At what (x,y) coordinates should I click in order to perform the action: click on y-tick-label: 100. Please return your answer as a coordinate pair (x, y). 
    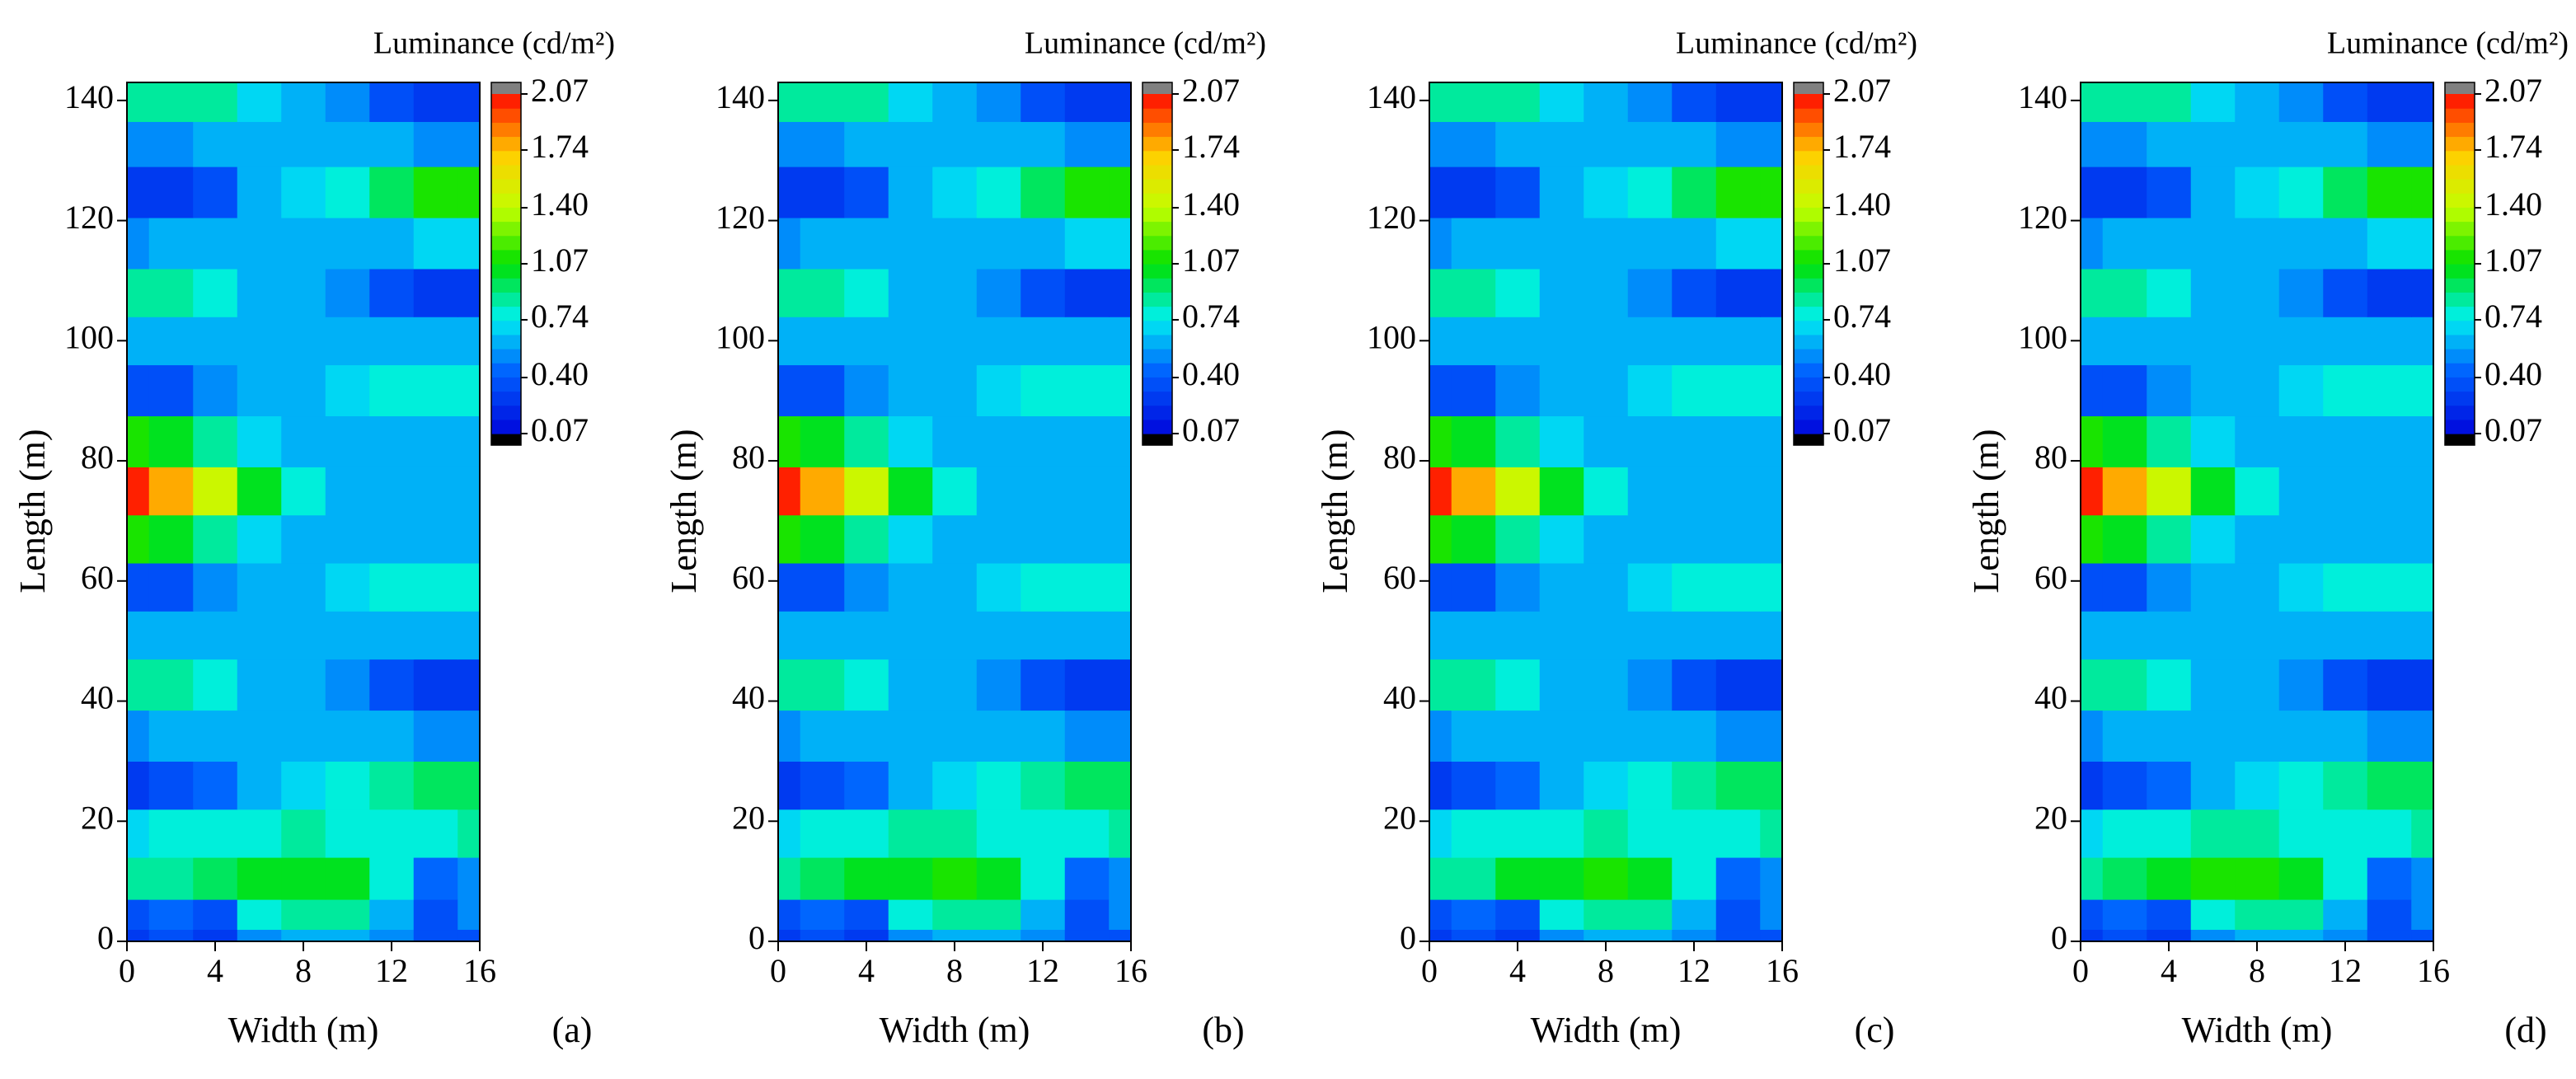
    Looking at the image, I should click on (89, 337).